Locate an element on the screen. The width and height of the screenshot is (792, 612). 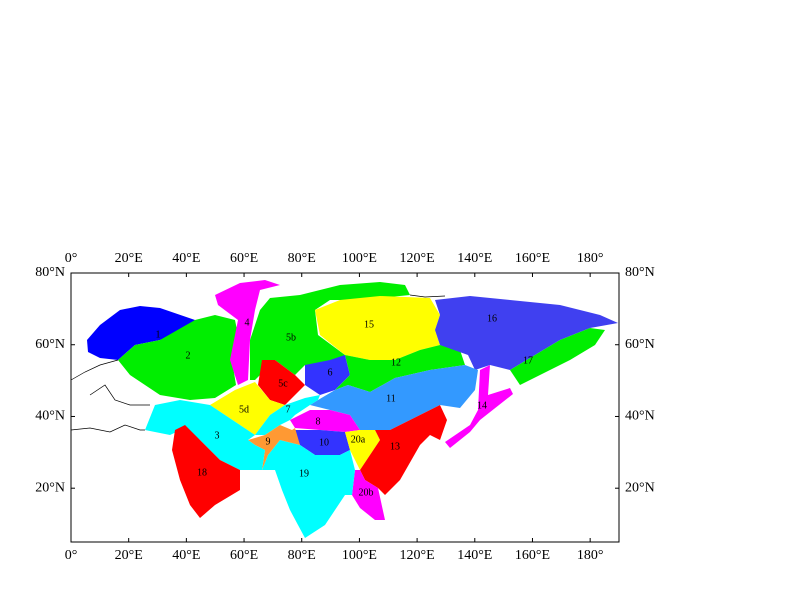
region-label: 8 is located at coordinates (318, 421).